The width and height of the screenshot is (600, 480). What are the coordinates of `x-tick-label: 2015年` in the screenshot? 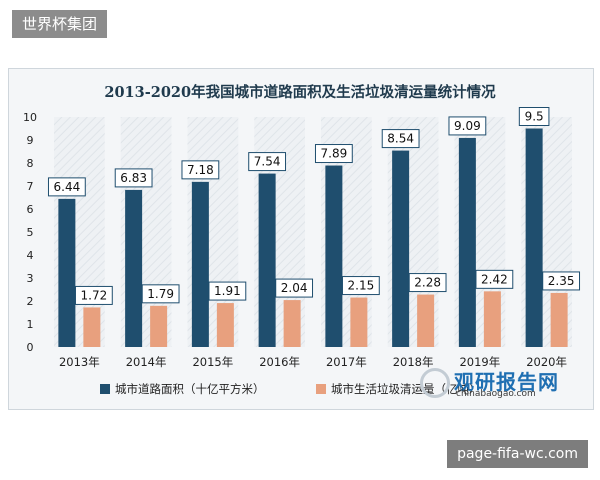 It's located at (212, 362).